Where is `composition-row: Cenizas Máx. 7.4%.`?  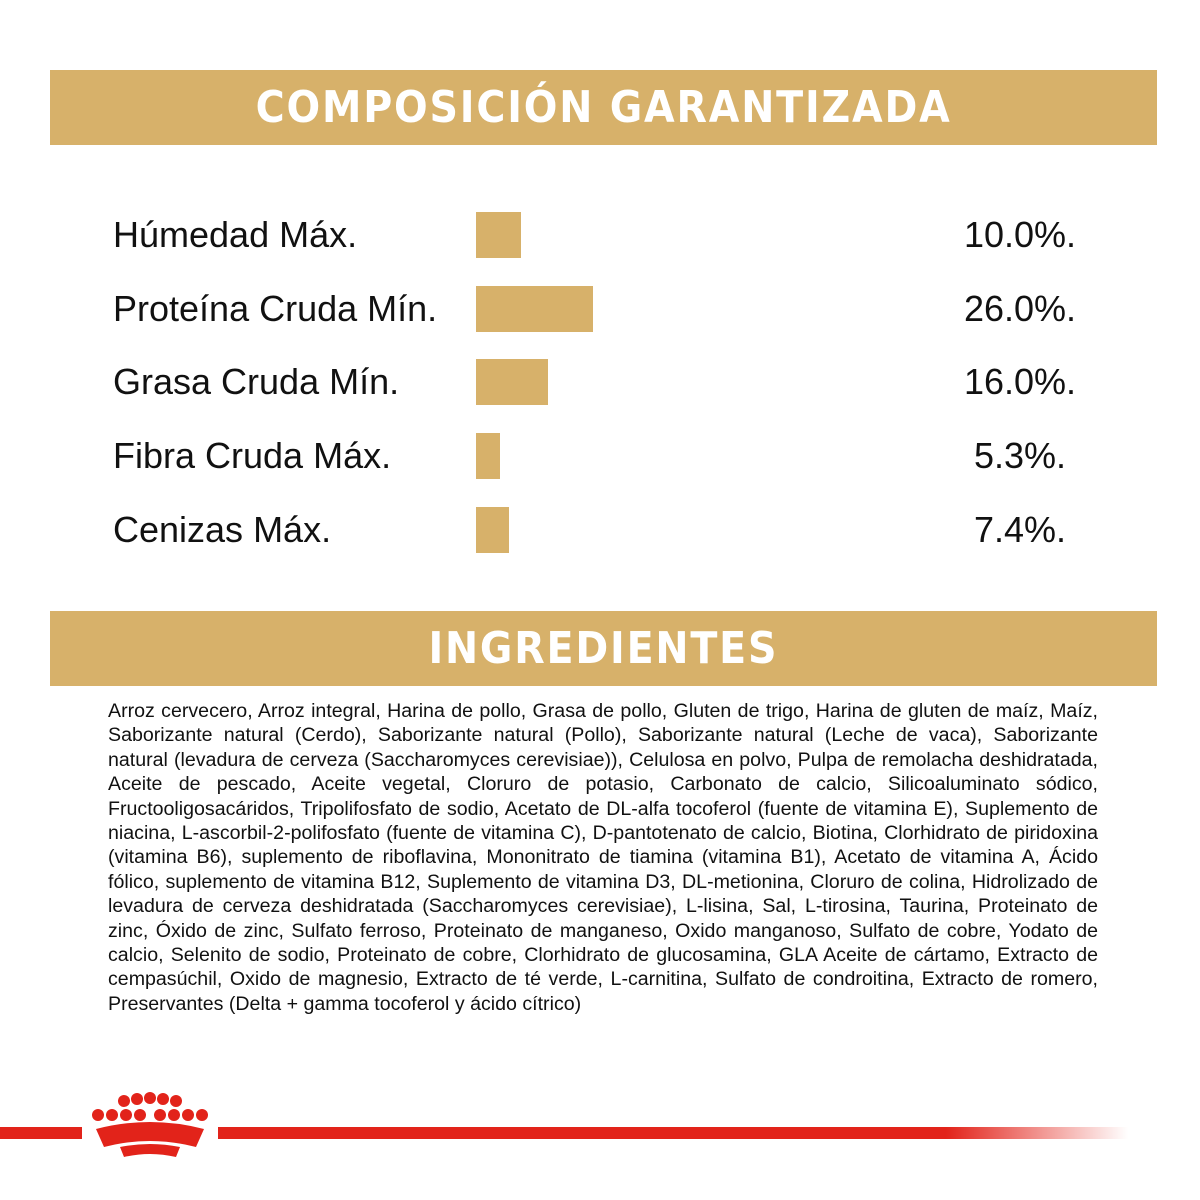 composition-row: Cenizas Máx. 7.4%. is located at coordinates (600, 530).